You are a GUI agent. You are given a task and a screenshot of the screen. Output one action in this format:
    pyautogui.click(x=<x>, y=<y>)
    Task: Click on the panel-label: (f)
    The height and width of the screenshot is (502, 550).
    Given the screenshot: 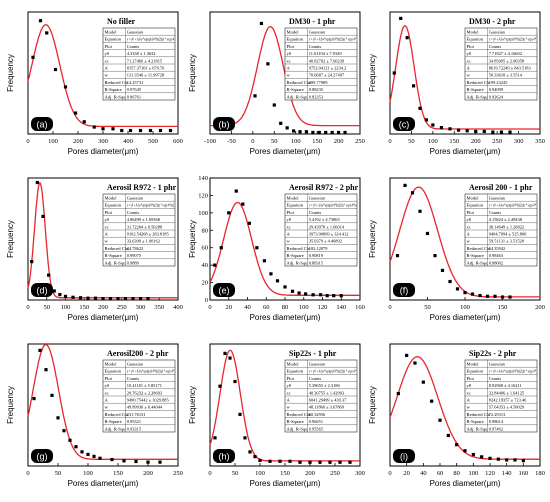 What is the action you would take?
    pyautogui.click(x=404, y=291)
    